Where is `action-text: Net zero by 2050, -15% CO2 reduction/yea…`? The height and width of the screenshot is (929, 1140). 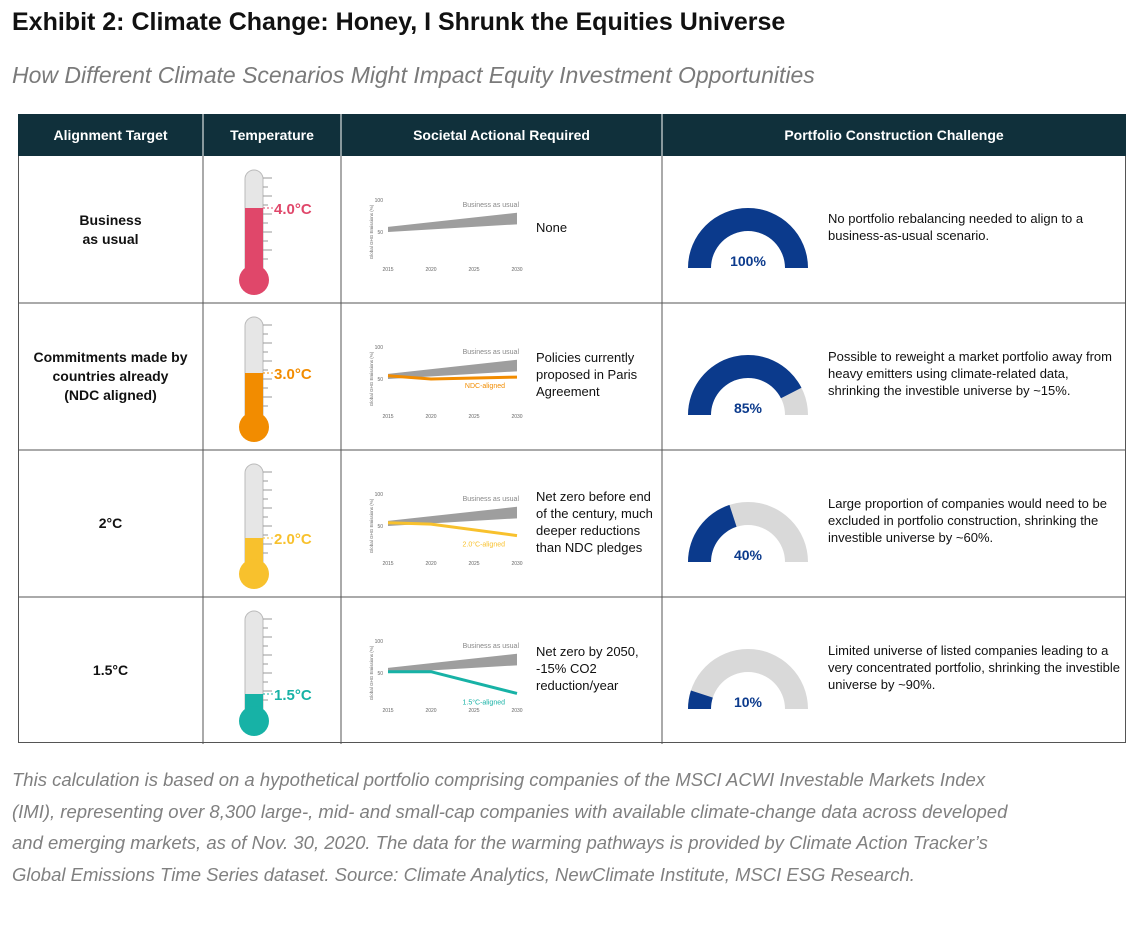
action-text: Net zero by 2050, -15% CO2 reduction/yea… is located at coordinates (587, 668).